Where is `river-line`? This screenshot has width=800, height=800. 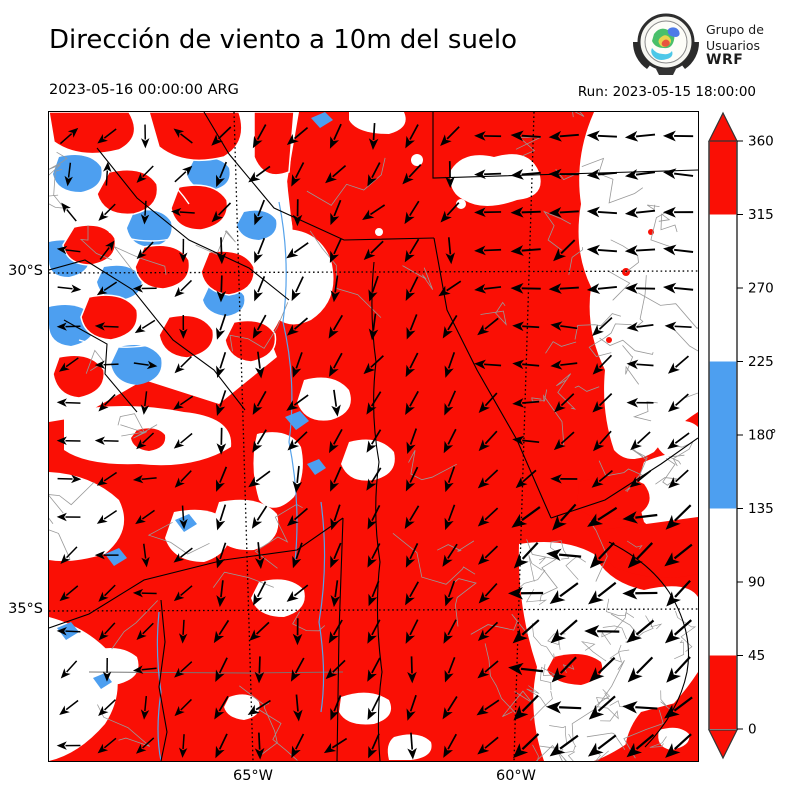 river-line is located at coordinates (322, 607).